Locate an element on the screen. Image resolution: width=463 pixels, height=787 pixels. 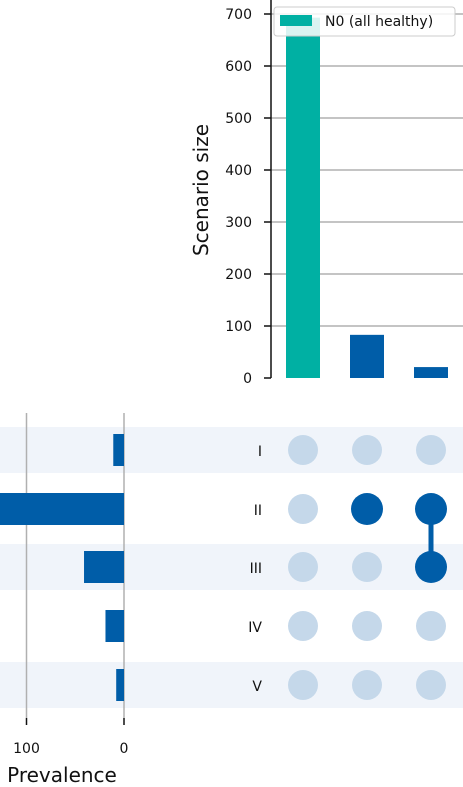
size-y-axis: 0 100 200 300 400 500 600 700 is located at coordinates (248, 193).